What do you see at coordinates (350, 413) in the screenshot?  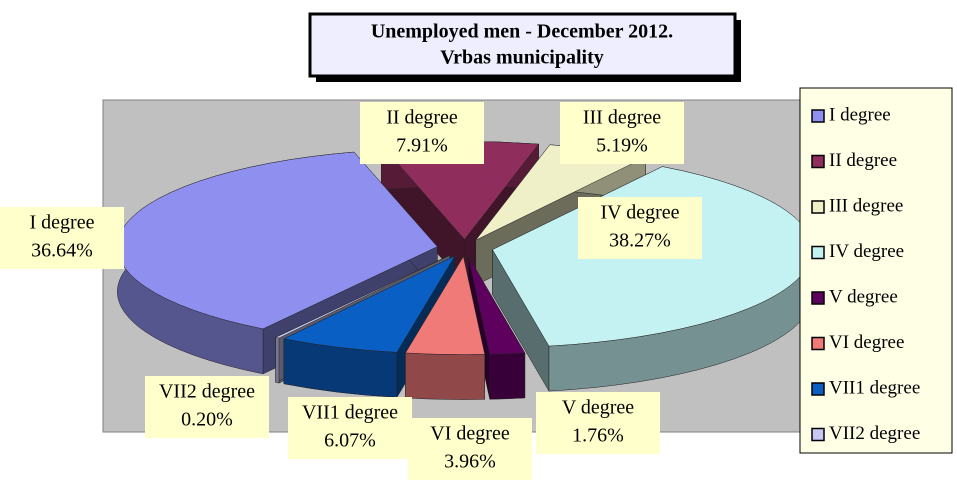 I see `data-label: VII1 degree` at bounding box center [350, 413].